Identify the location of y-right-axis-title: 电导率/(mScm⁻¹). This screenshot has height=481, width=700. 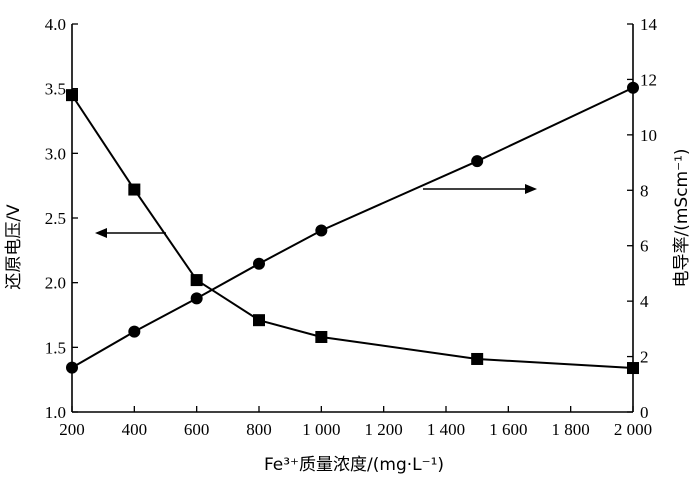
(682, 217).